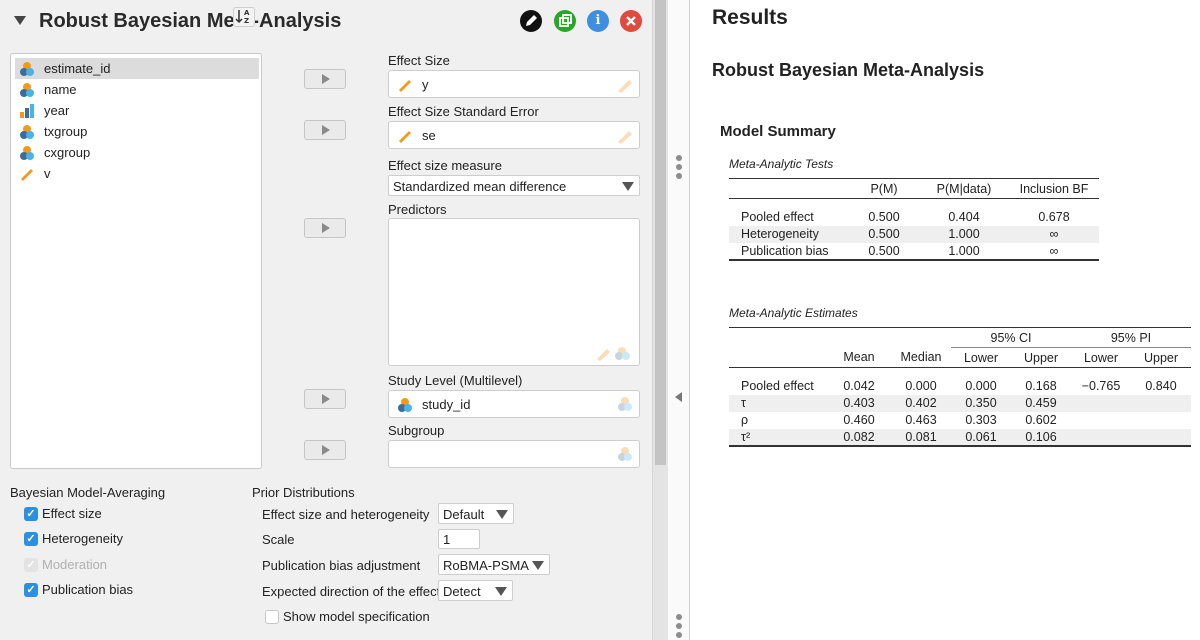 The image size is (1200, 640). I want to click on table-cell: 0.463, so click(921, 420).